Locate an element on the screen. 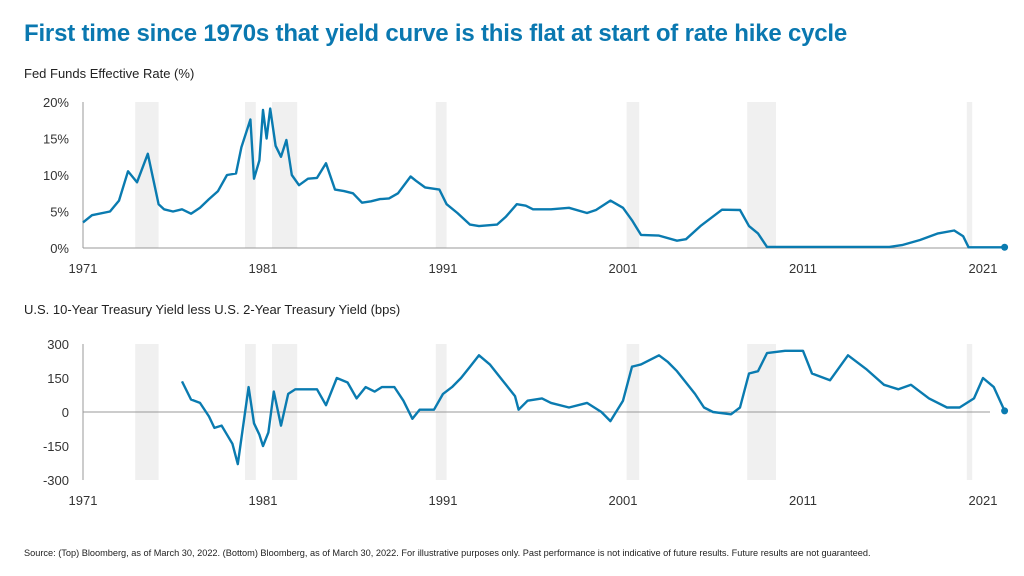  y-tick-label: 10% is located at coordinates (56, 175).